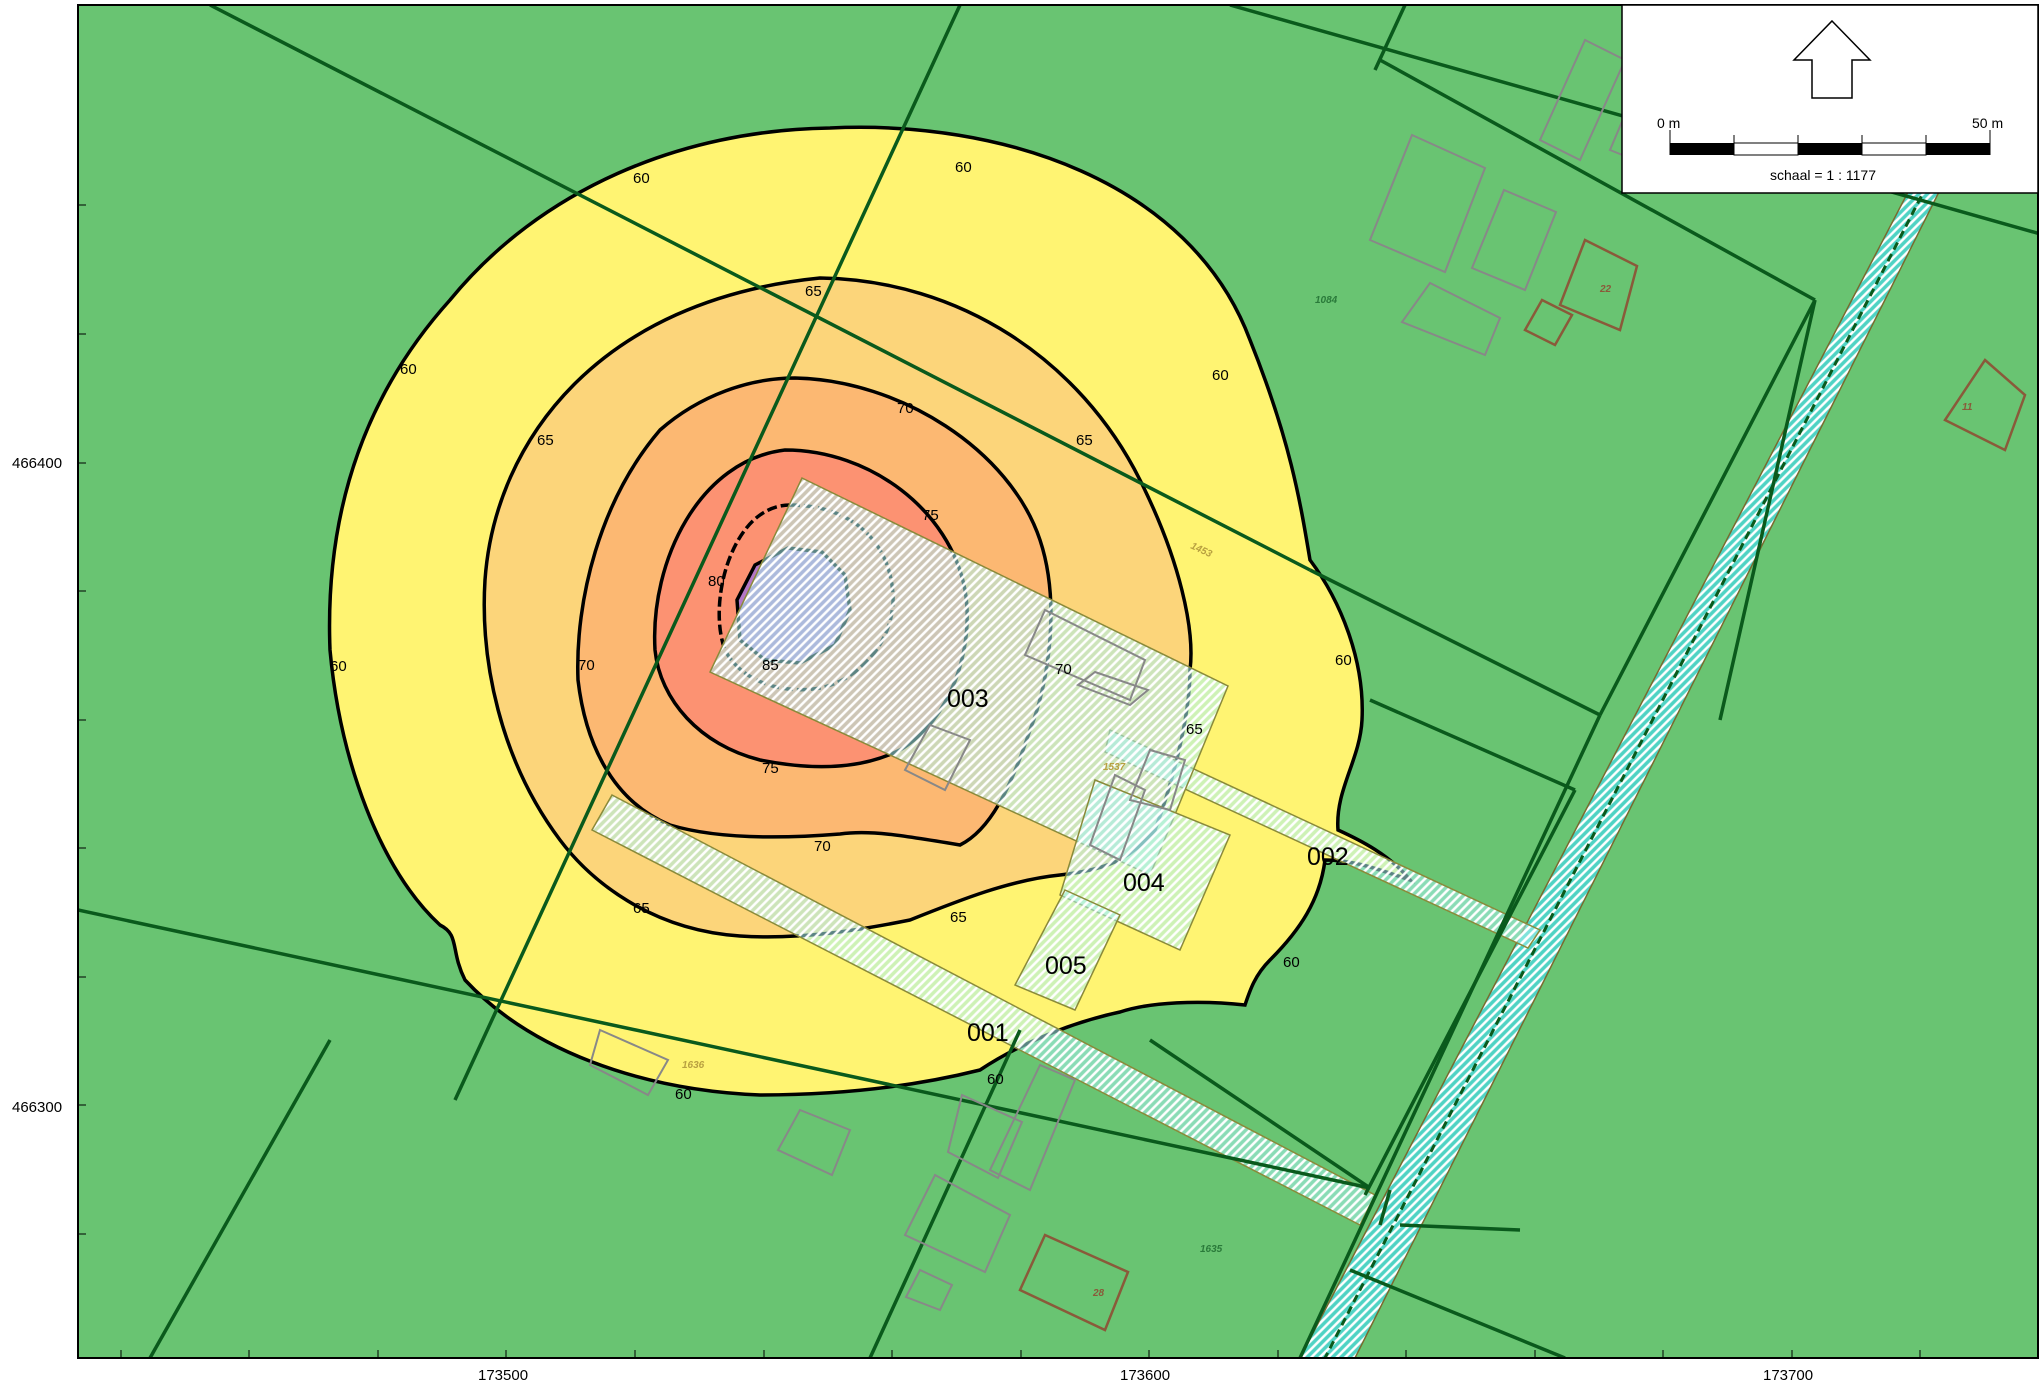 The image size is (2044, 1383). What do you see at coordinates (1144, 883) in the screenshot?
I see `source-label-004: 004` at bounding box center [1144, 883].